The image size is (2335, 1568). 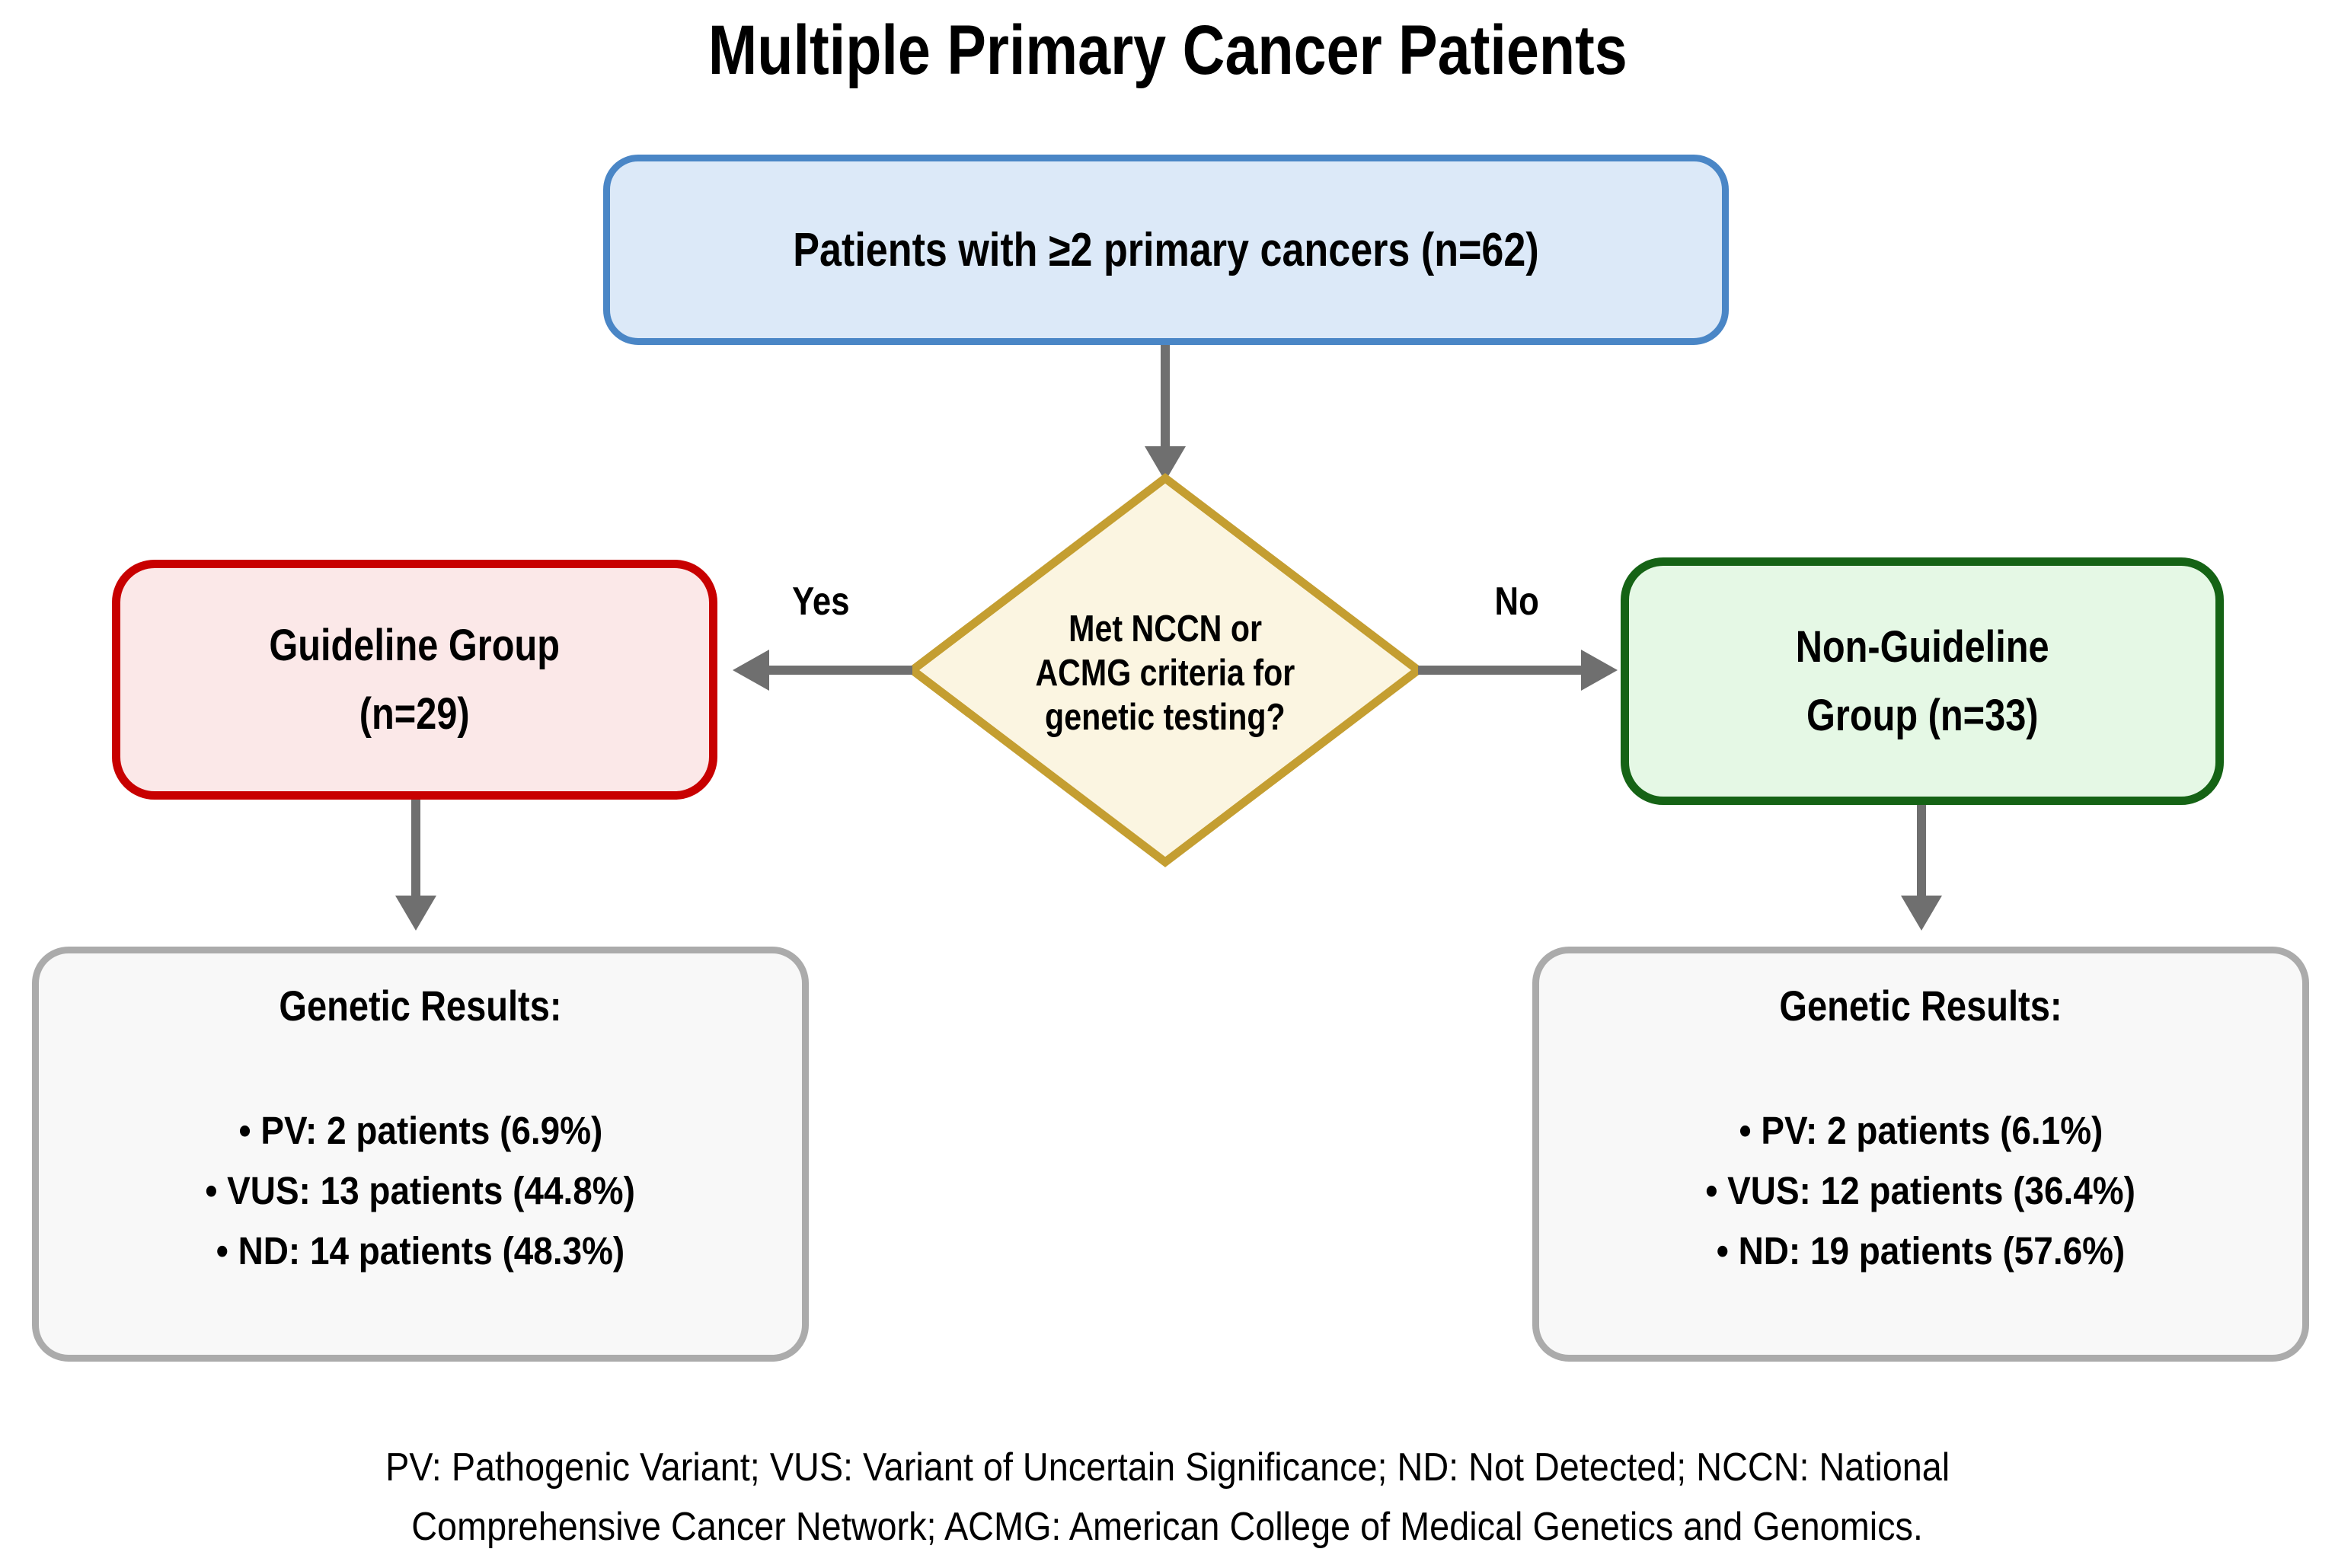 What do you see at coordinates (751, 671) in the screenshot?
I see `arrowhead-left-icon` at bounding box center [751, 671].